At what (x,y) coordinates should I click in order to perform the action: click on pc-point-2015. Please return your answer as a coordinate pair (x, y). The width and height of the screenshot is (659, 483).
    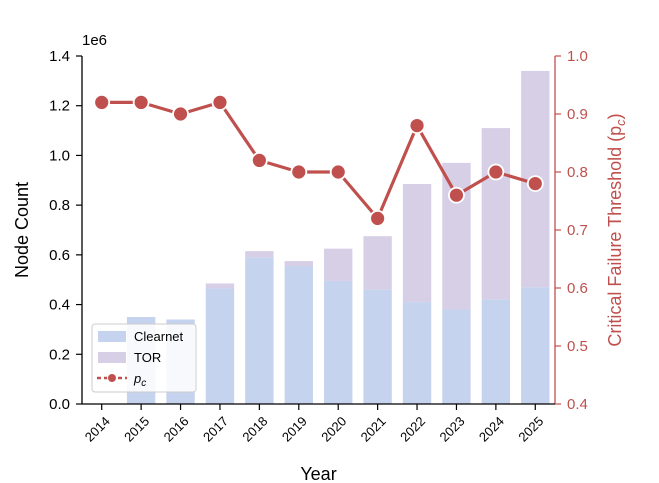
    Looking at the image, I should click on (141, 102).